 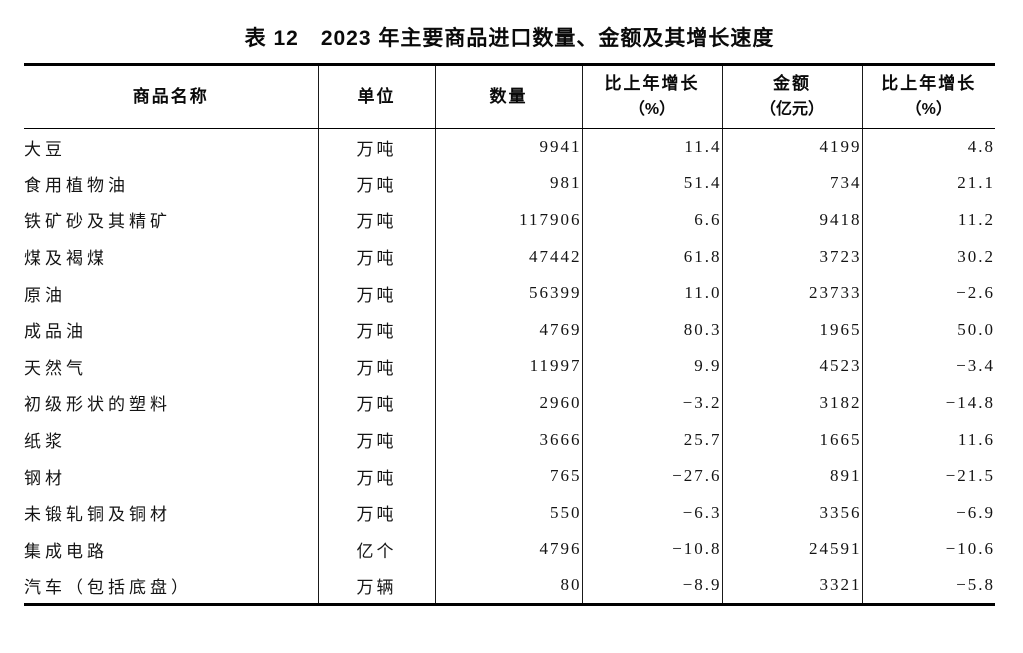 I want to click on quantity-growth-value: −3.2, so click(x=652, y=403).